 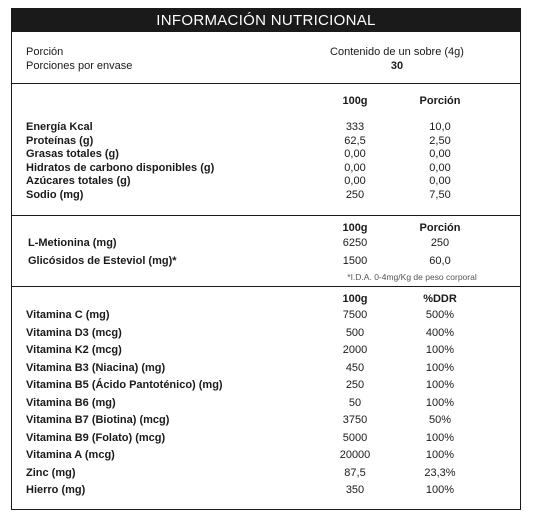 I want to click on row-value-100g: 350, so click(x=355, y=490).